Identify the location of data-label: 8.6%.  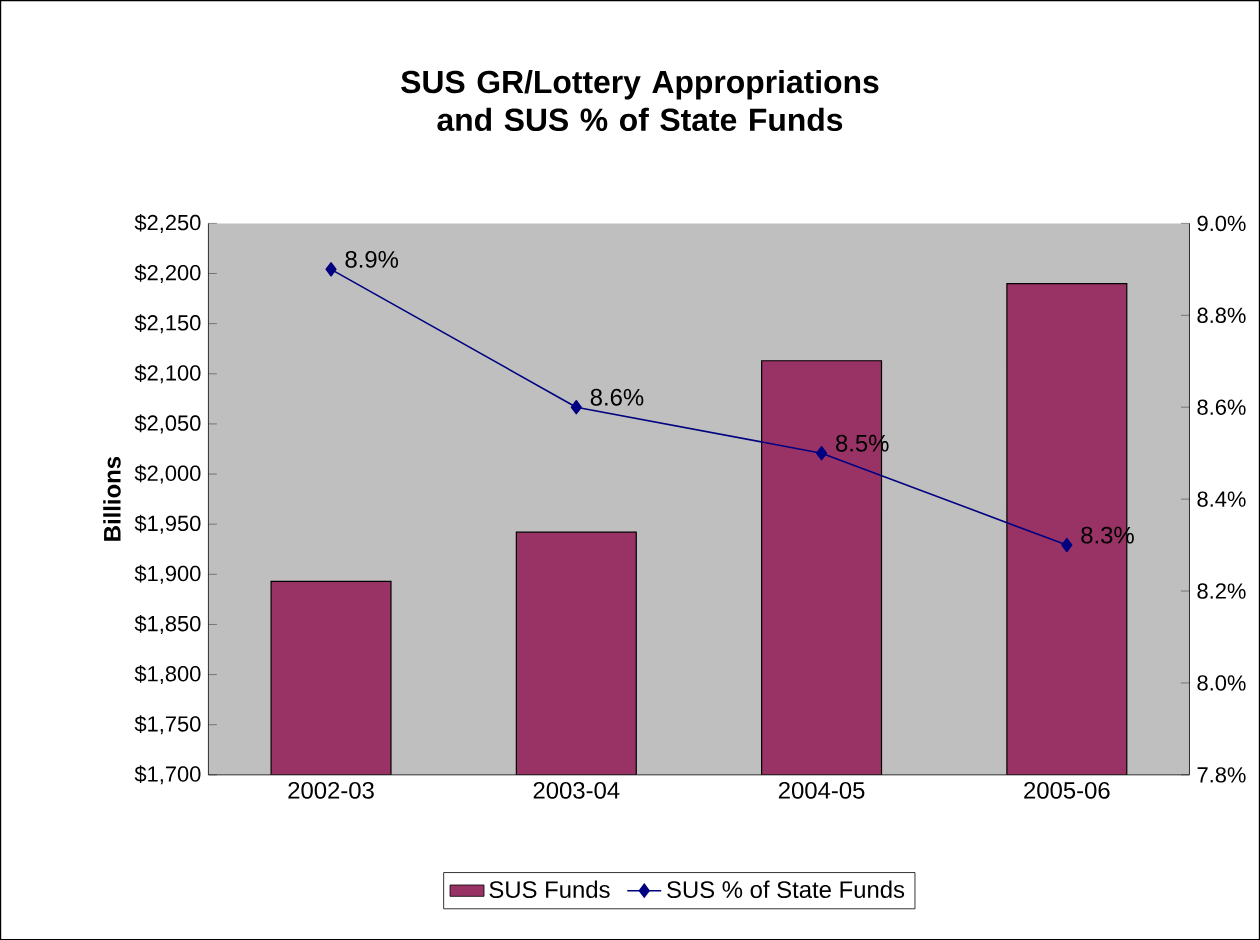
(617, 397).